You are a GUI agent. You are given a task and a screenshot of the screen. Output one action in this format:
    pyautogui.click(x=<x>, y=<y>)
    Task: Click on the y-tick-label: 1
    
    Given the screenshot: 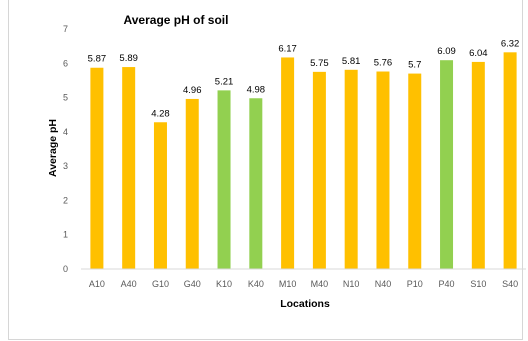 What is the action you would take?
    pyautogui.click(x=65, y=235)
    